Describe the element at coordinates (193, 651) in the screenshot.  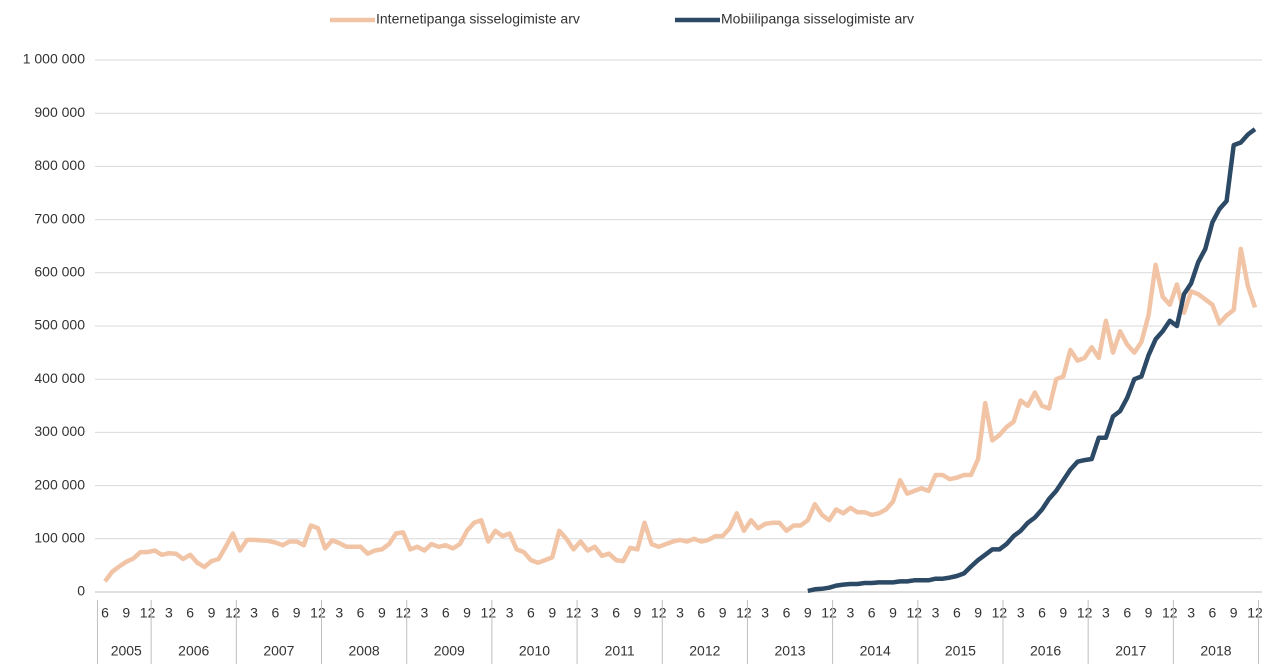
I see `x-group-label: 2006` at that location.